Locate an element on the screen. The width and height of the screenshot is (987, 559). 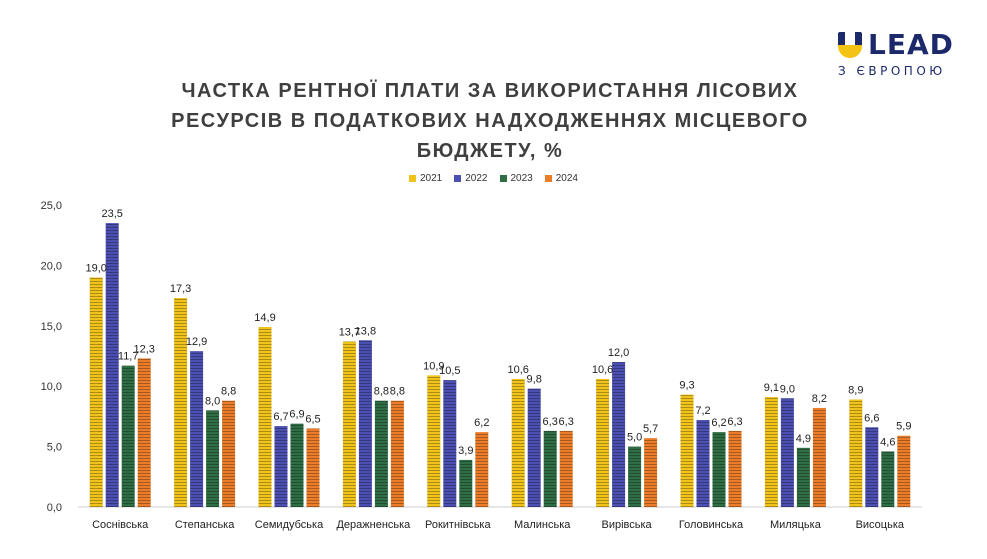
legend-item-2022: 2022 is located at coordinates (471, 178).